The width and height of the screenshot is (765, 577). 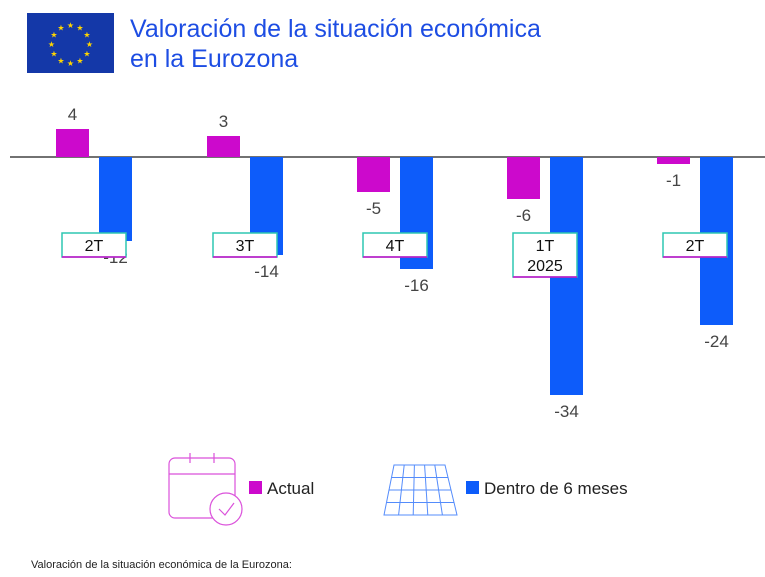 What do you see at coordinates (72, 114) in the screenshot?
I see `data-label-actual: 4` at bounding box center [72, 114].